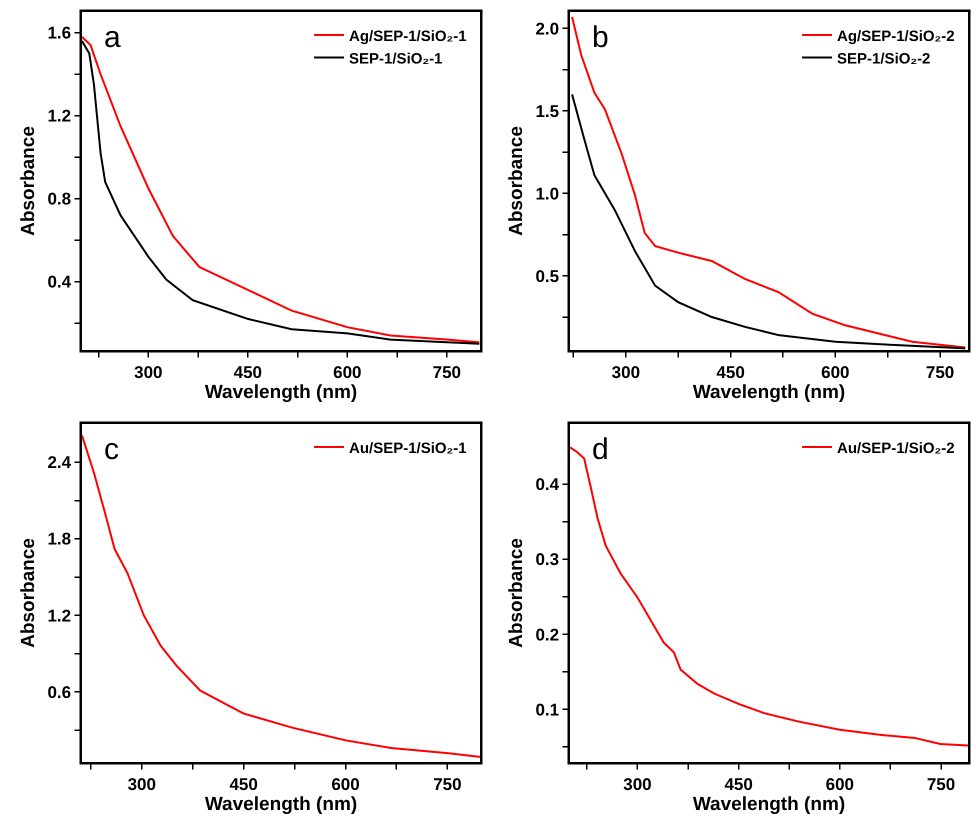  What do you see at coordinates (547, 194) in the screenshot?
I see `text: 1.0` at bounding box center [547, 194].